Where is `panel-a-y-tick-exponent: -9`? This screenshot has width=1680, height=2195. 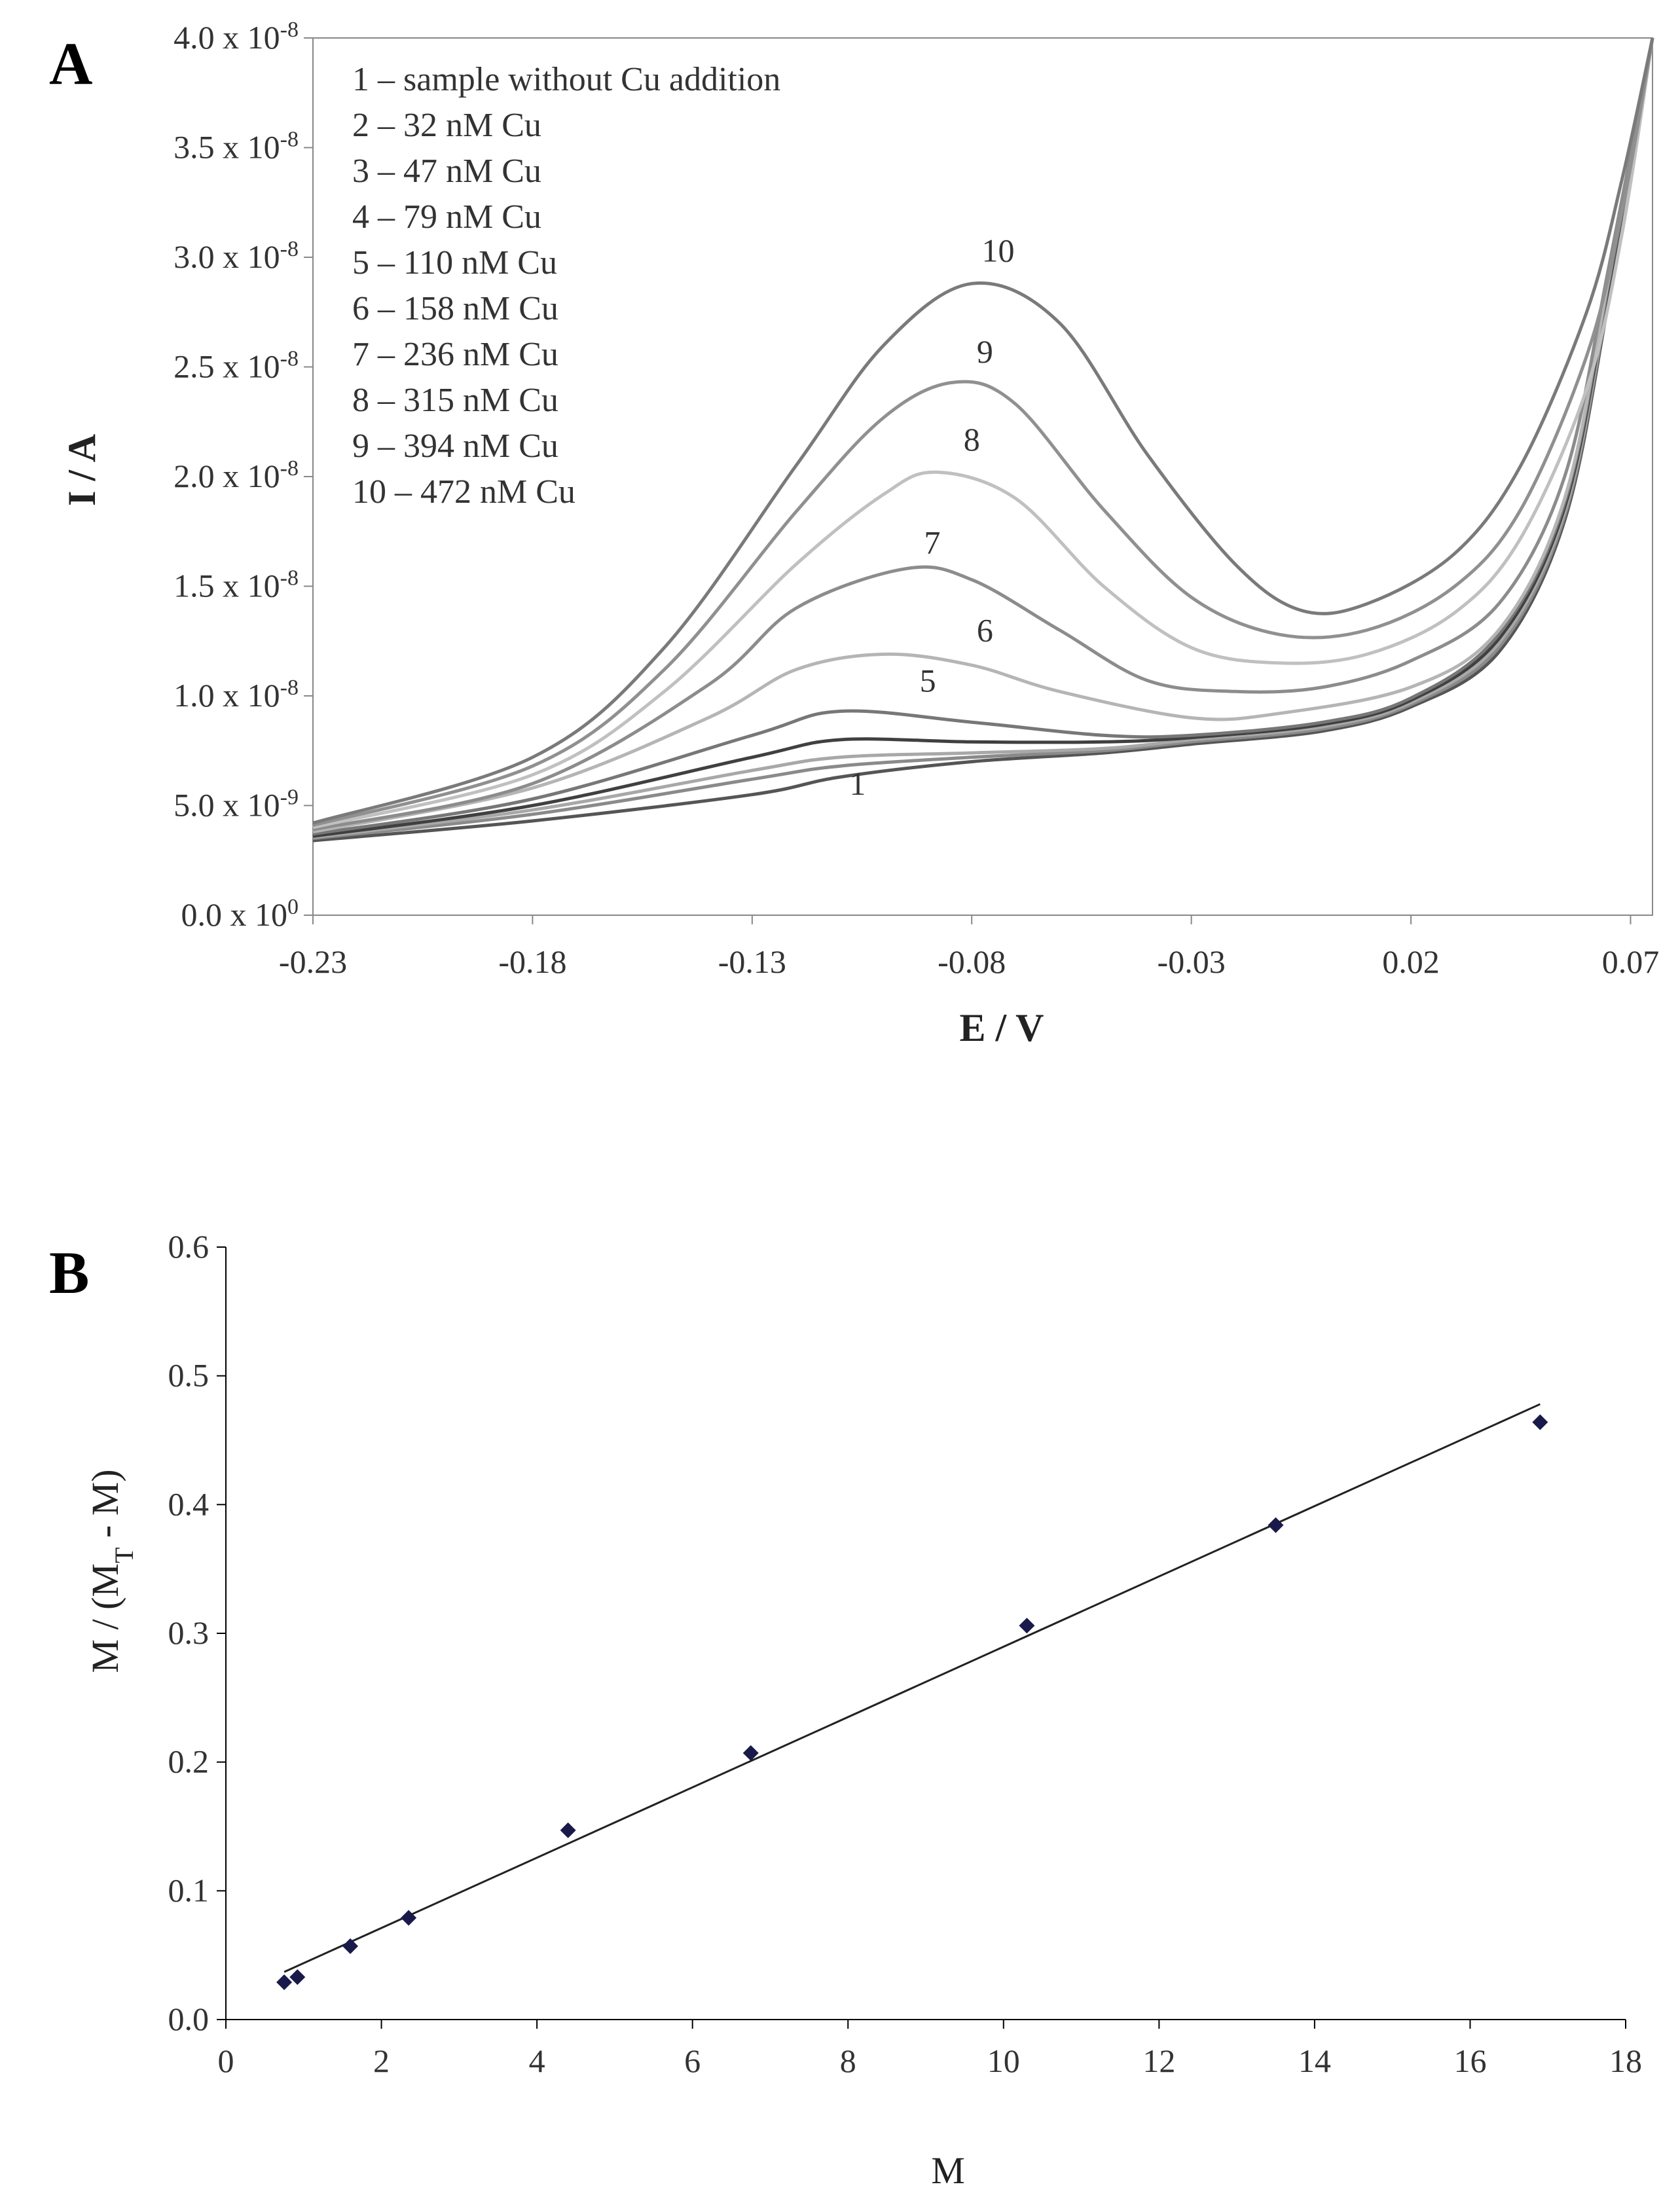 panel-a-y-tick-exponent: -9 is located at coordinates (289, 798).